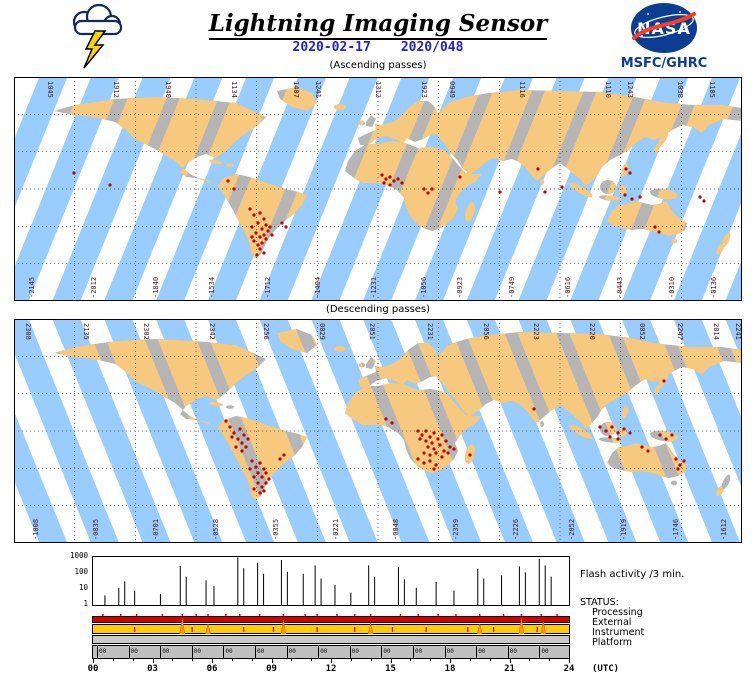 This screenshot has width=756, height=680. I want to click on svg-text: -0310, so click(672, 287).